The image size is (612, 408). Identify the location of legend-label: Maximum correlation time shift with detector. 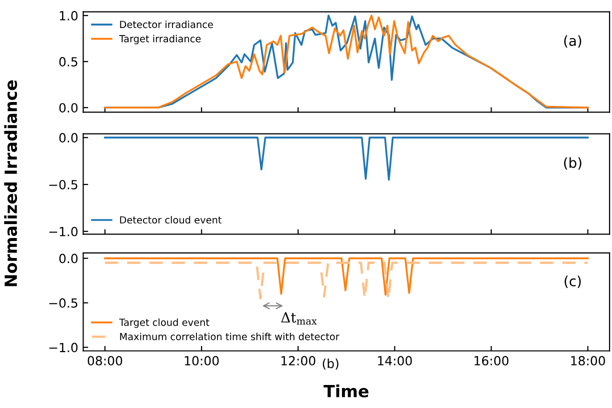
(230, 336).